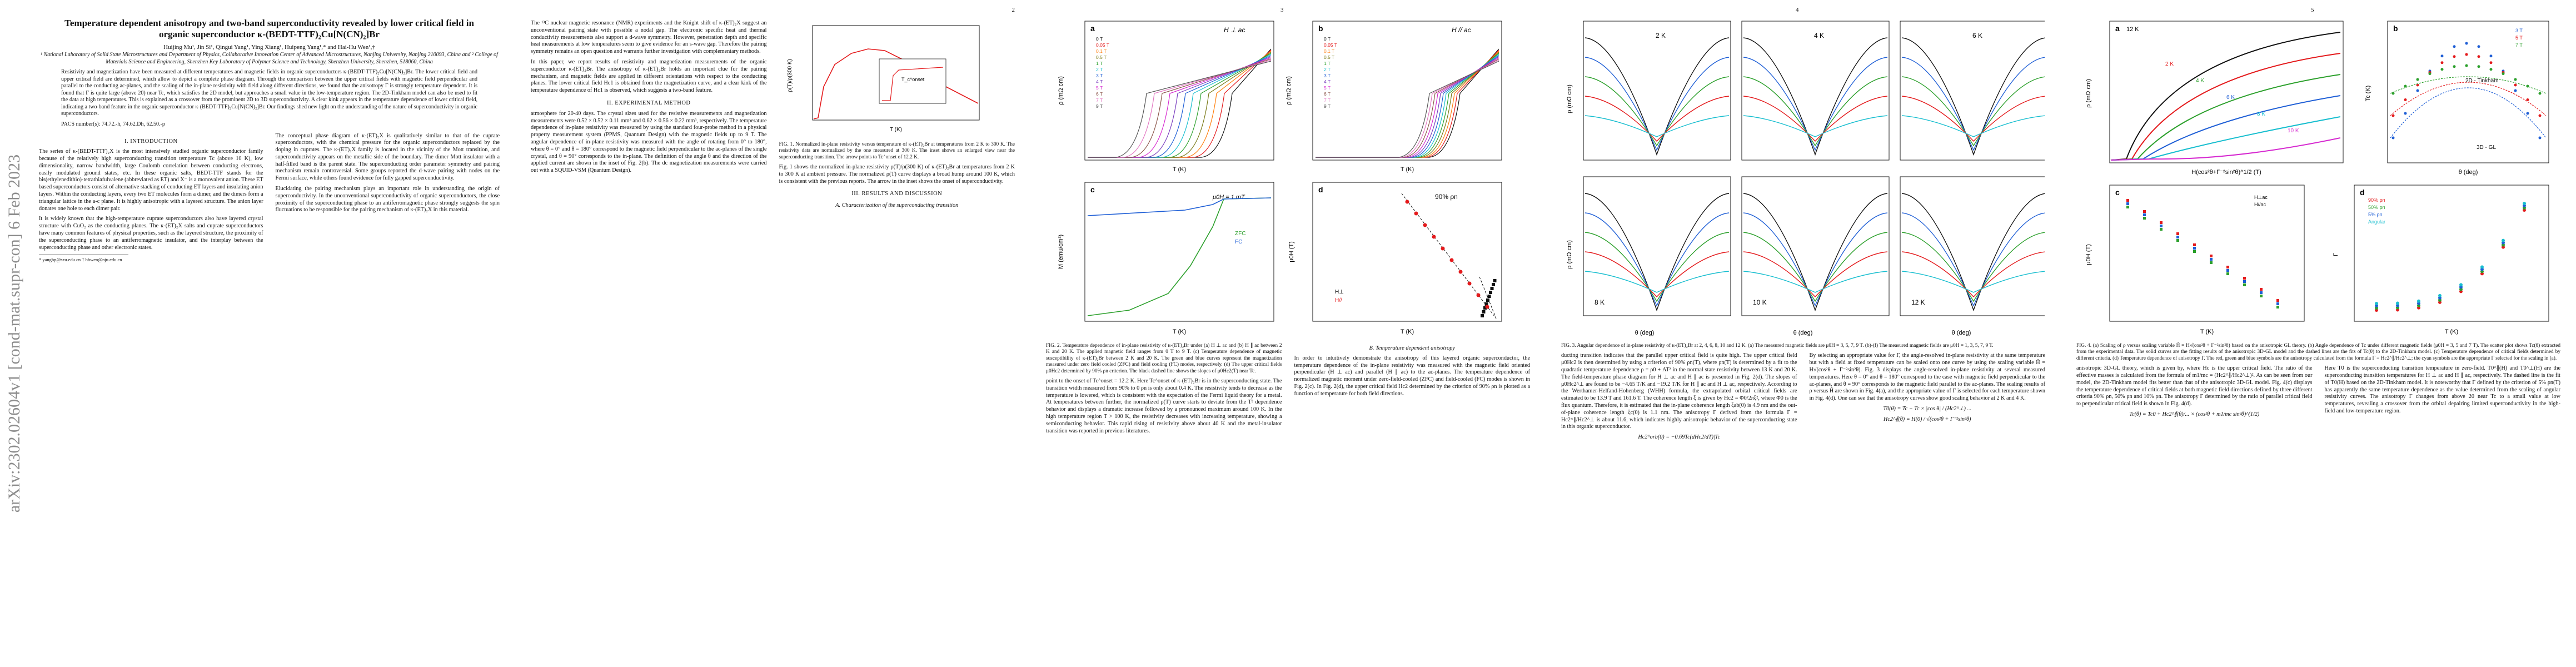 The image size is (2576, 667). Describe the element at coordinates (1320, 189) in the screenshot. I see `panel-label: d` at that location.